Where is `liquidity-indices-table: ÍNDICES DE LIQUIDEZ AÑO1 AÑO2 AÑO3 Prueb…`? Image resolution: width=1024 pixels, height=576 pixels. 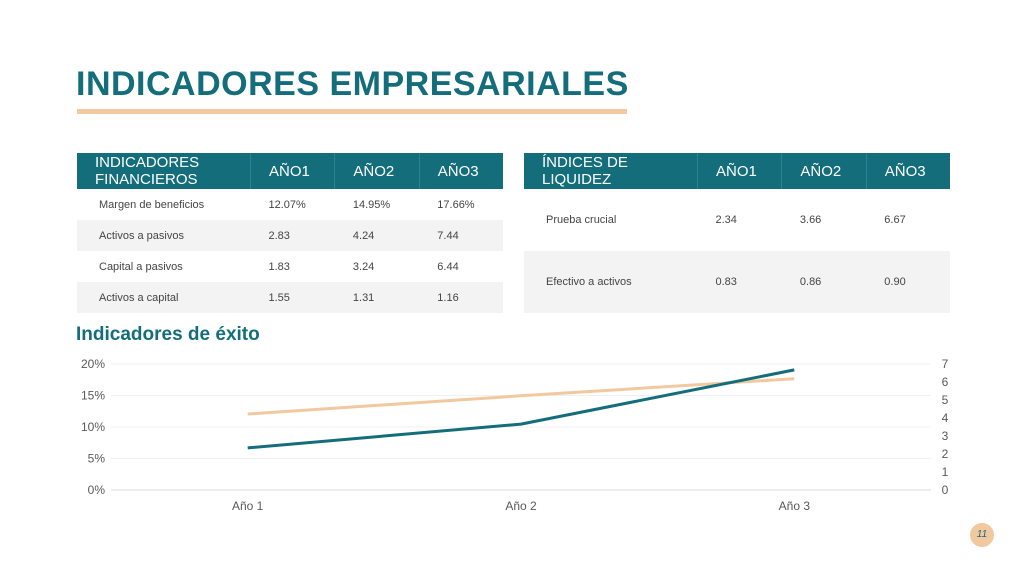 liquidity-indices-table: ÍNDICES DE LIQUIDEZ AÑO1 AÑO2 AÑO3 Prueb… is located at coordinates (737, 233).